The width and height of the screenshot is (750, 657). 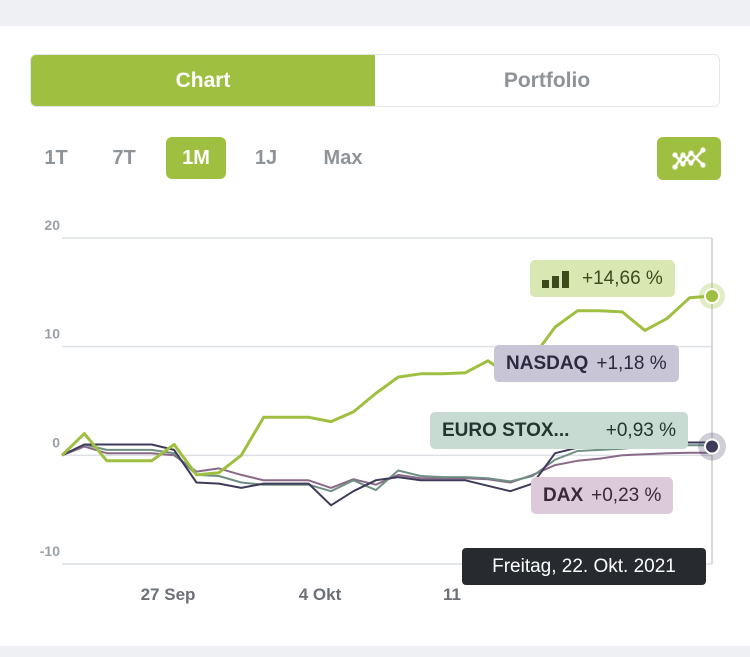 I want to click on euro-stoxx-performance-tag: EURO STOX... +0,93 %, so click(x=559, y=430).